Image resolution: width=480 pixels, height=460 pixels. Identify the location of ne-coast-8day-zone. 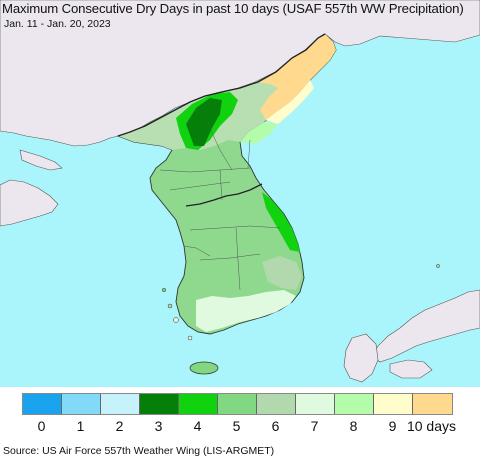
(259, 133).